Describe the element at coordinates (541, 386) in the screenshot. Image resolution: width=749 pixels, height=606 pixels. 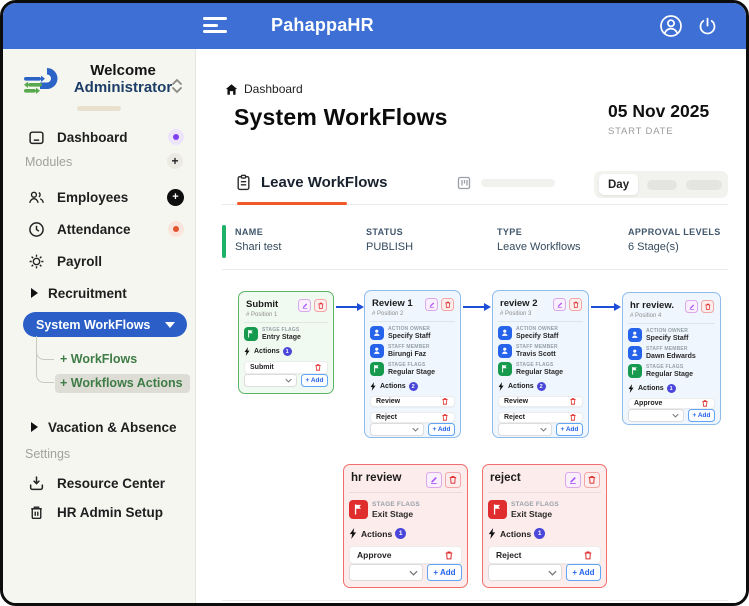
I see `actions-count-badge: 2` at that location.